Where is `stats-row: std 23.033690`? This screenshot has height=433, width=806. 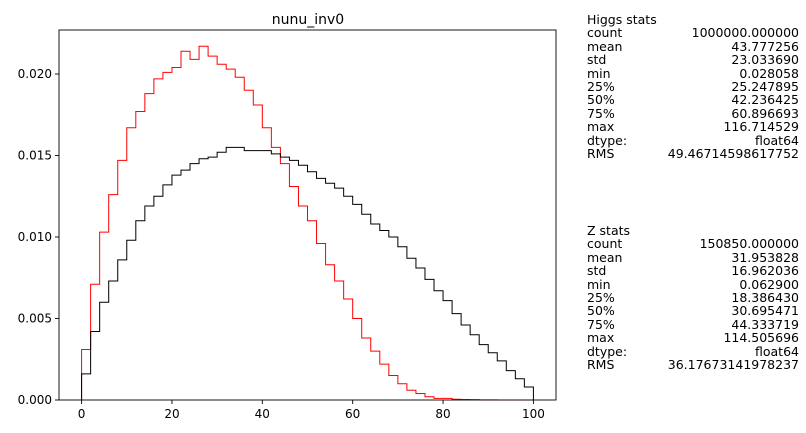 stats-row: std 23.033690 is located at coordinates (693, 60).